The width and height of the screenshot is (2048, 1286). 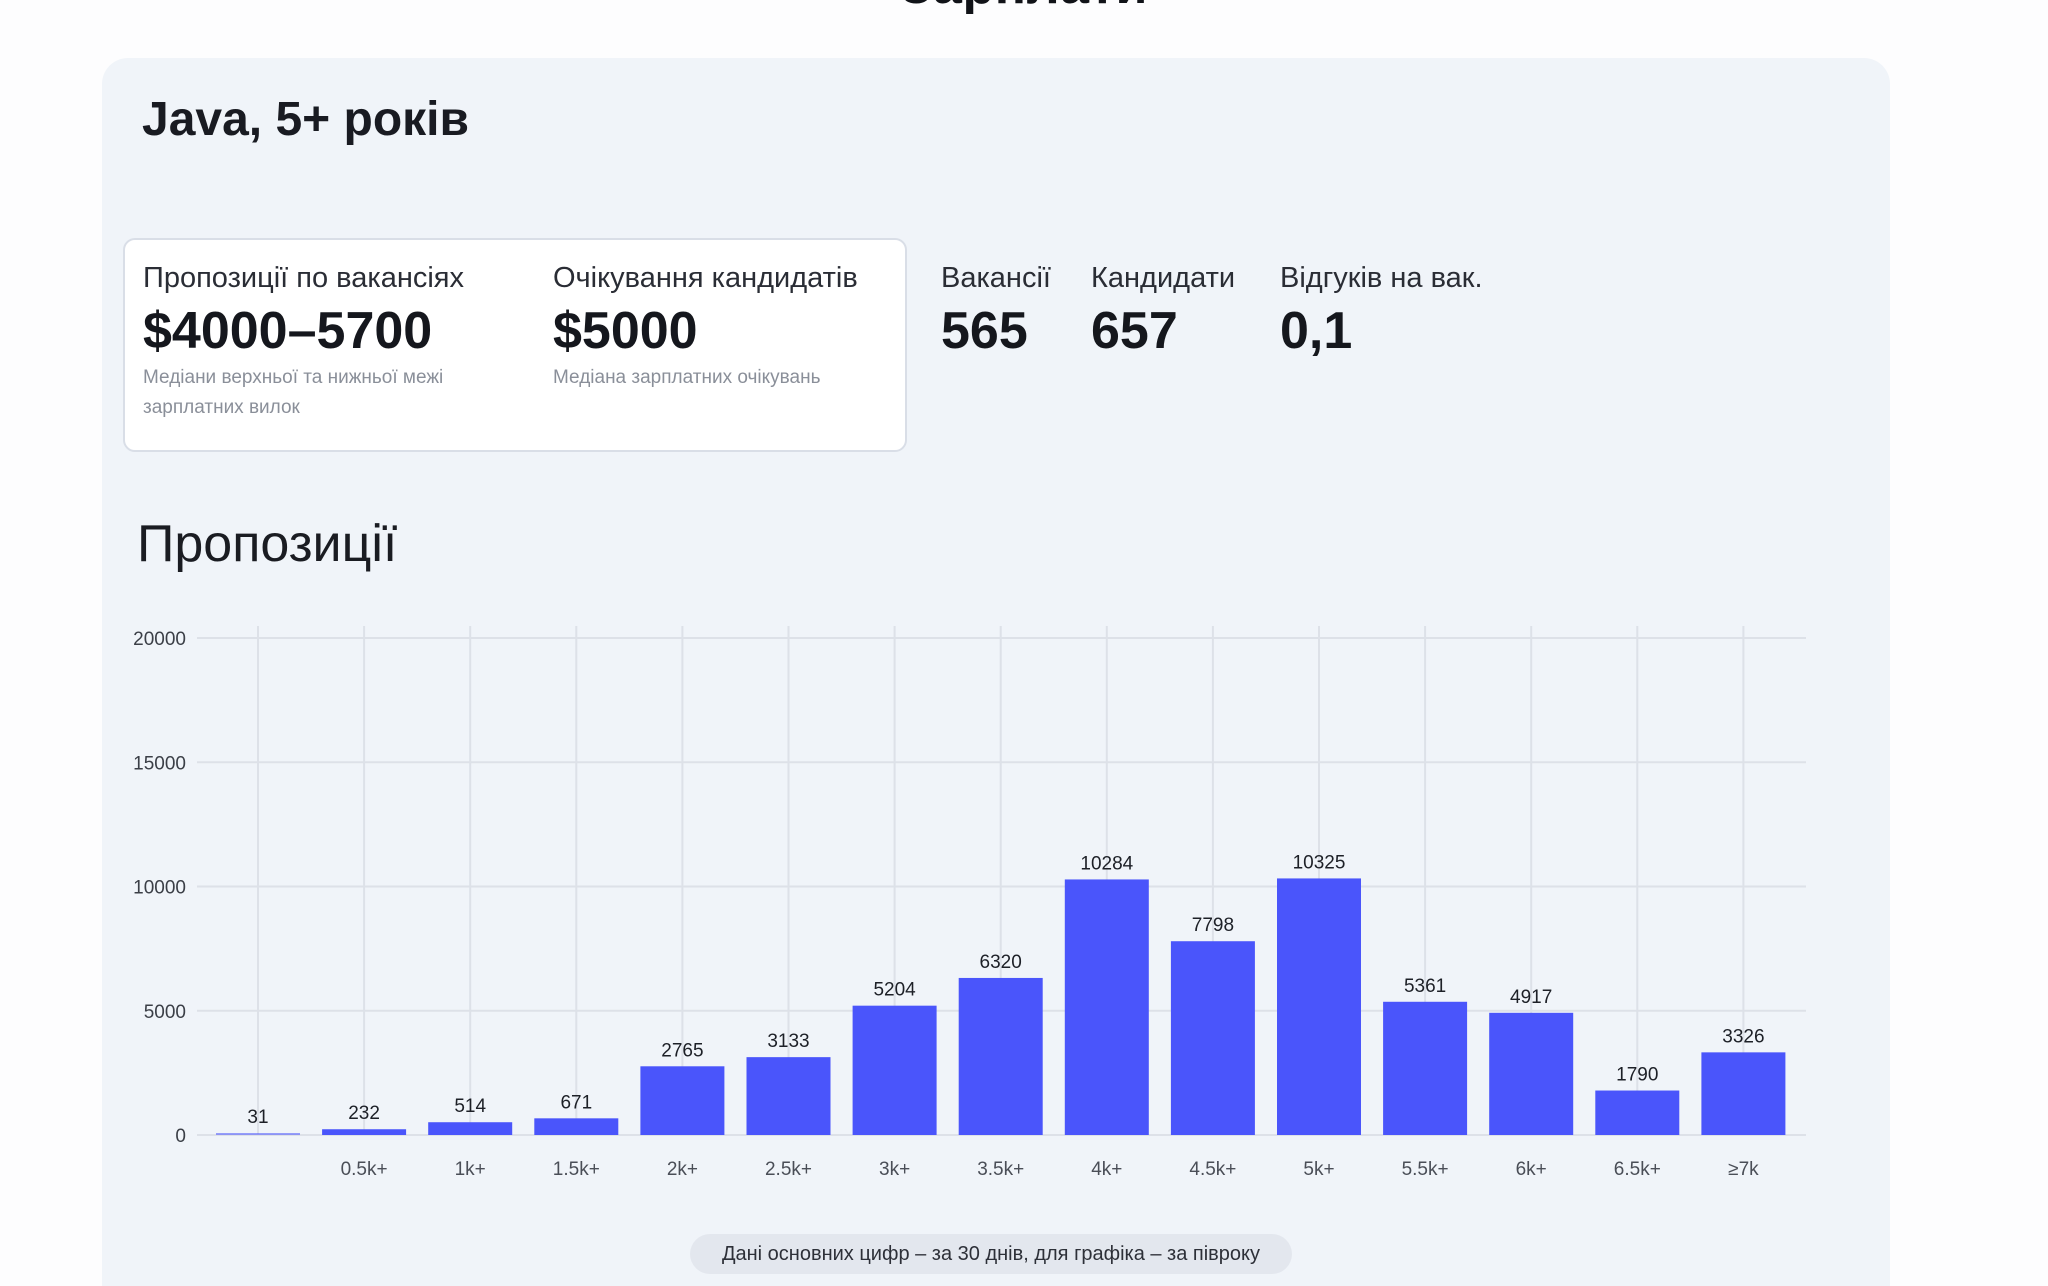 What do you see at coordinates (1531, 997) in the screenshot?
I see `bar-value-label: 4917` at bounding box center [1531, 997].